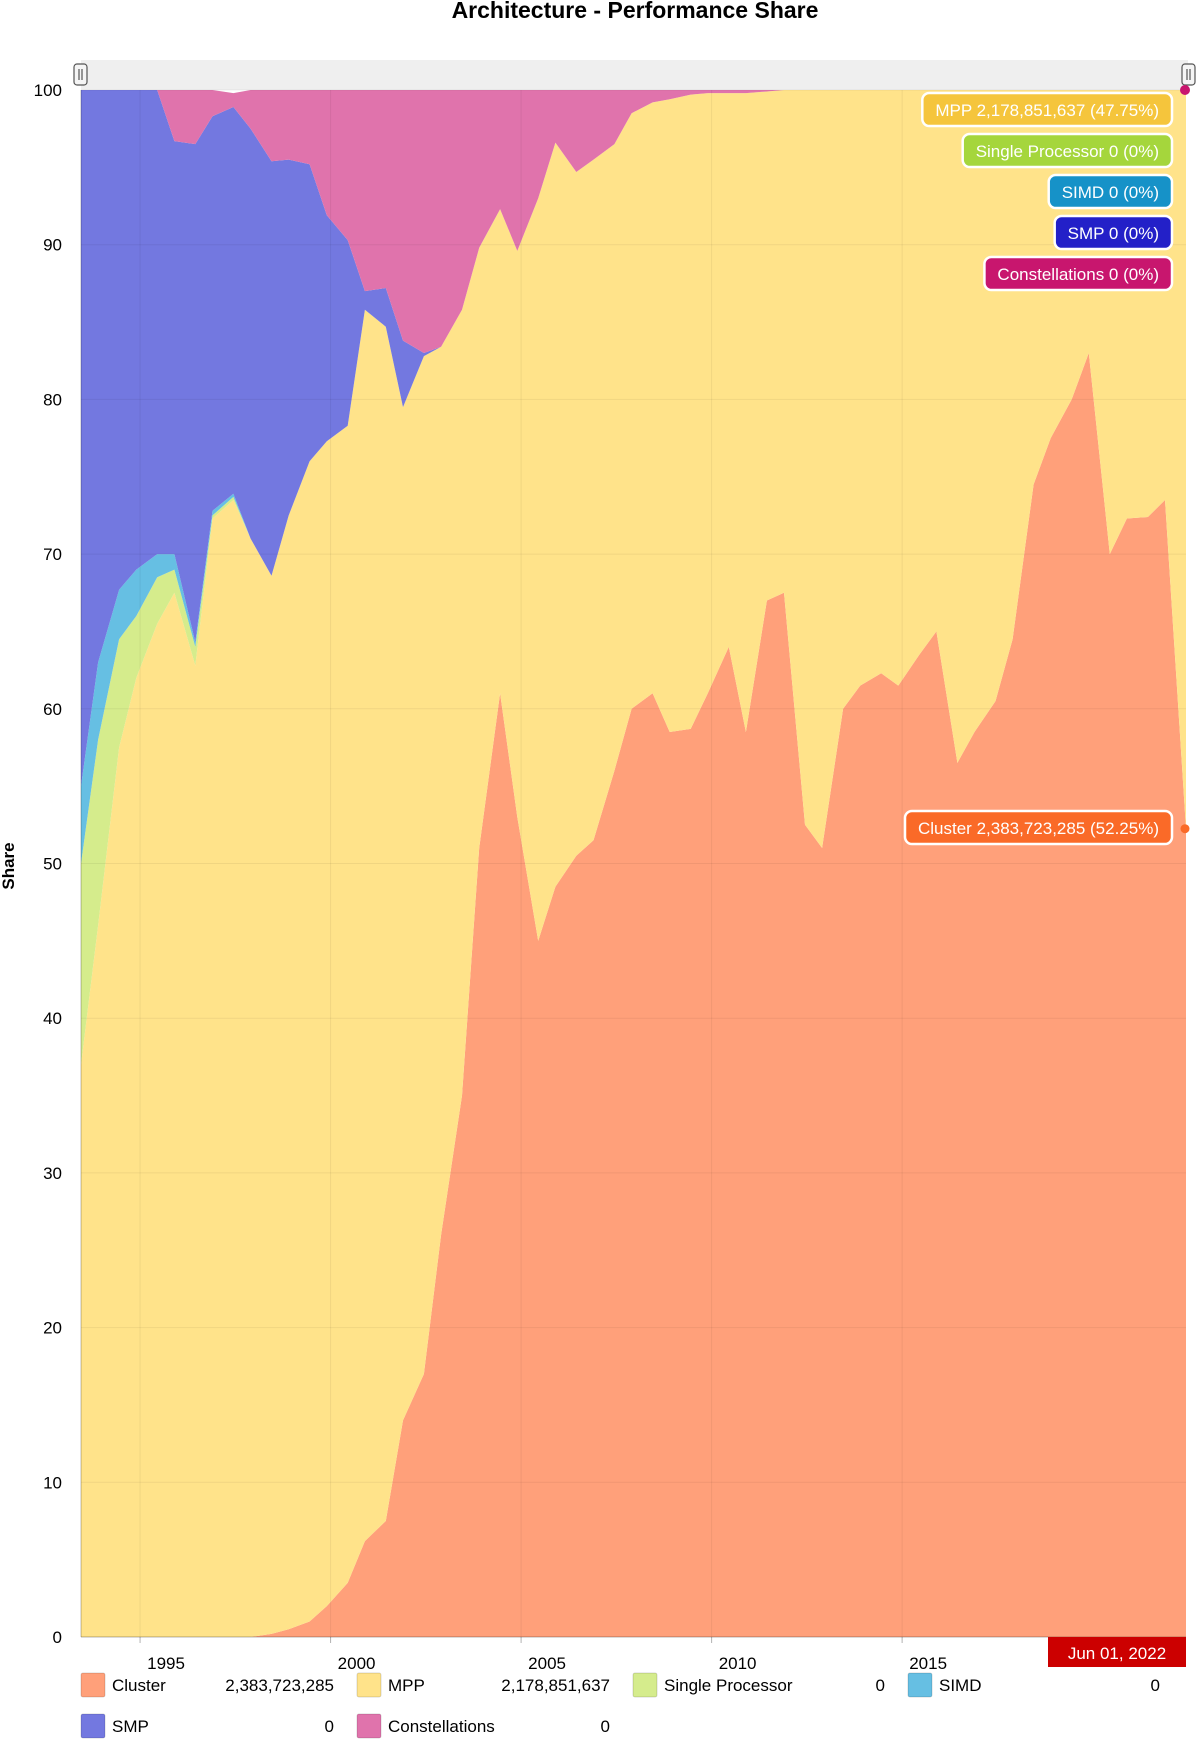 This screenshot has height=1758, width=1197. What do you see at coordinates (52, 1173) in the screenshot?
I see `y-tick-label: 30` at bounding box center [52, 1173].